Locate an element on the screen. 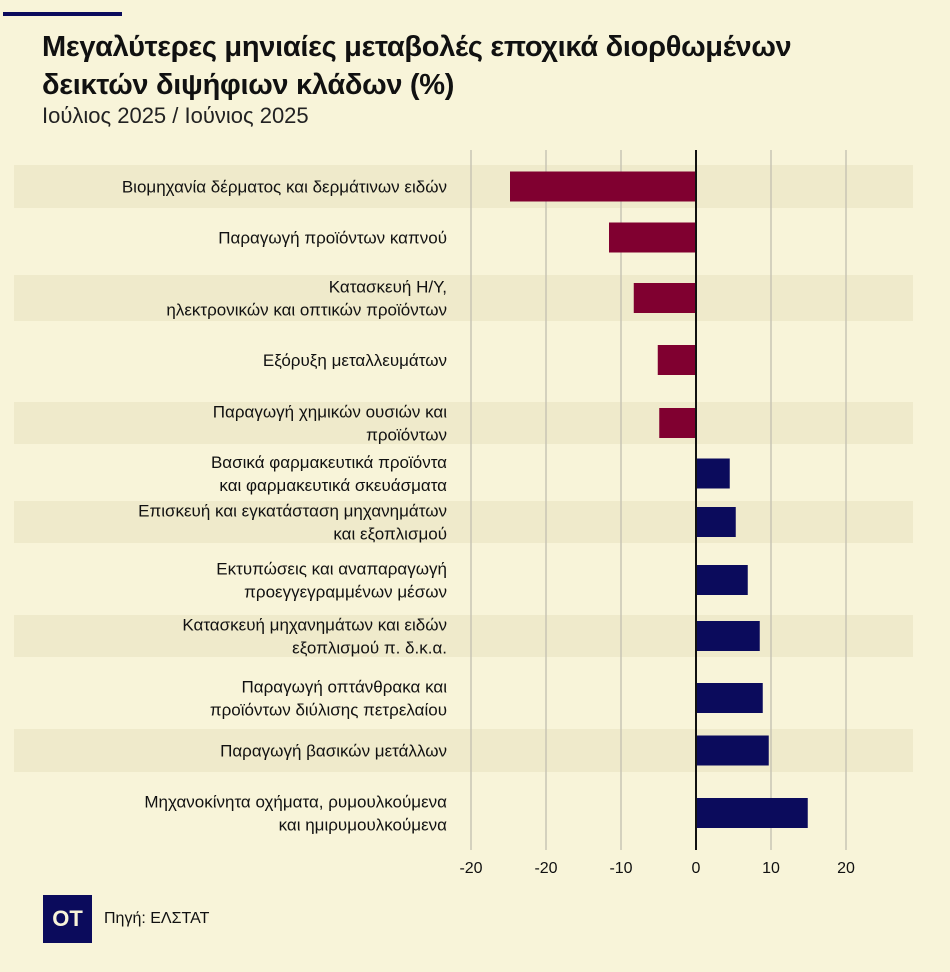 The width and height of the screenshot is (950, 972). source-note: Πηγή: ΕΛΣΤΑΤ is located at coordinates (157, 918).